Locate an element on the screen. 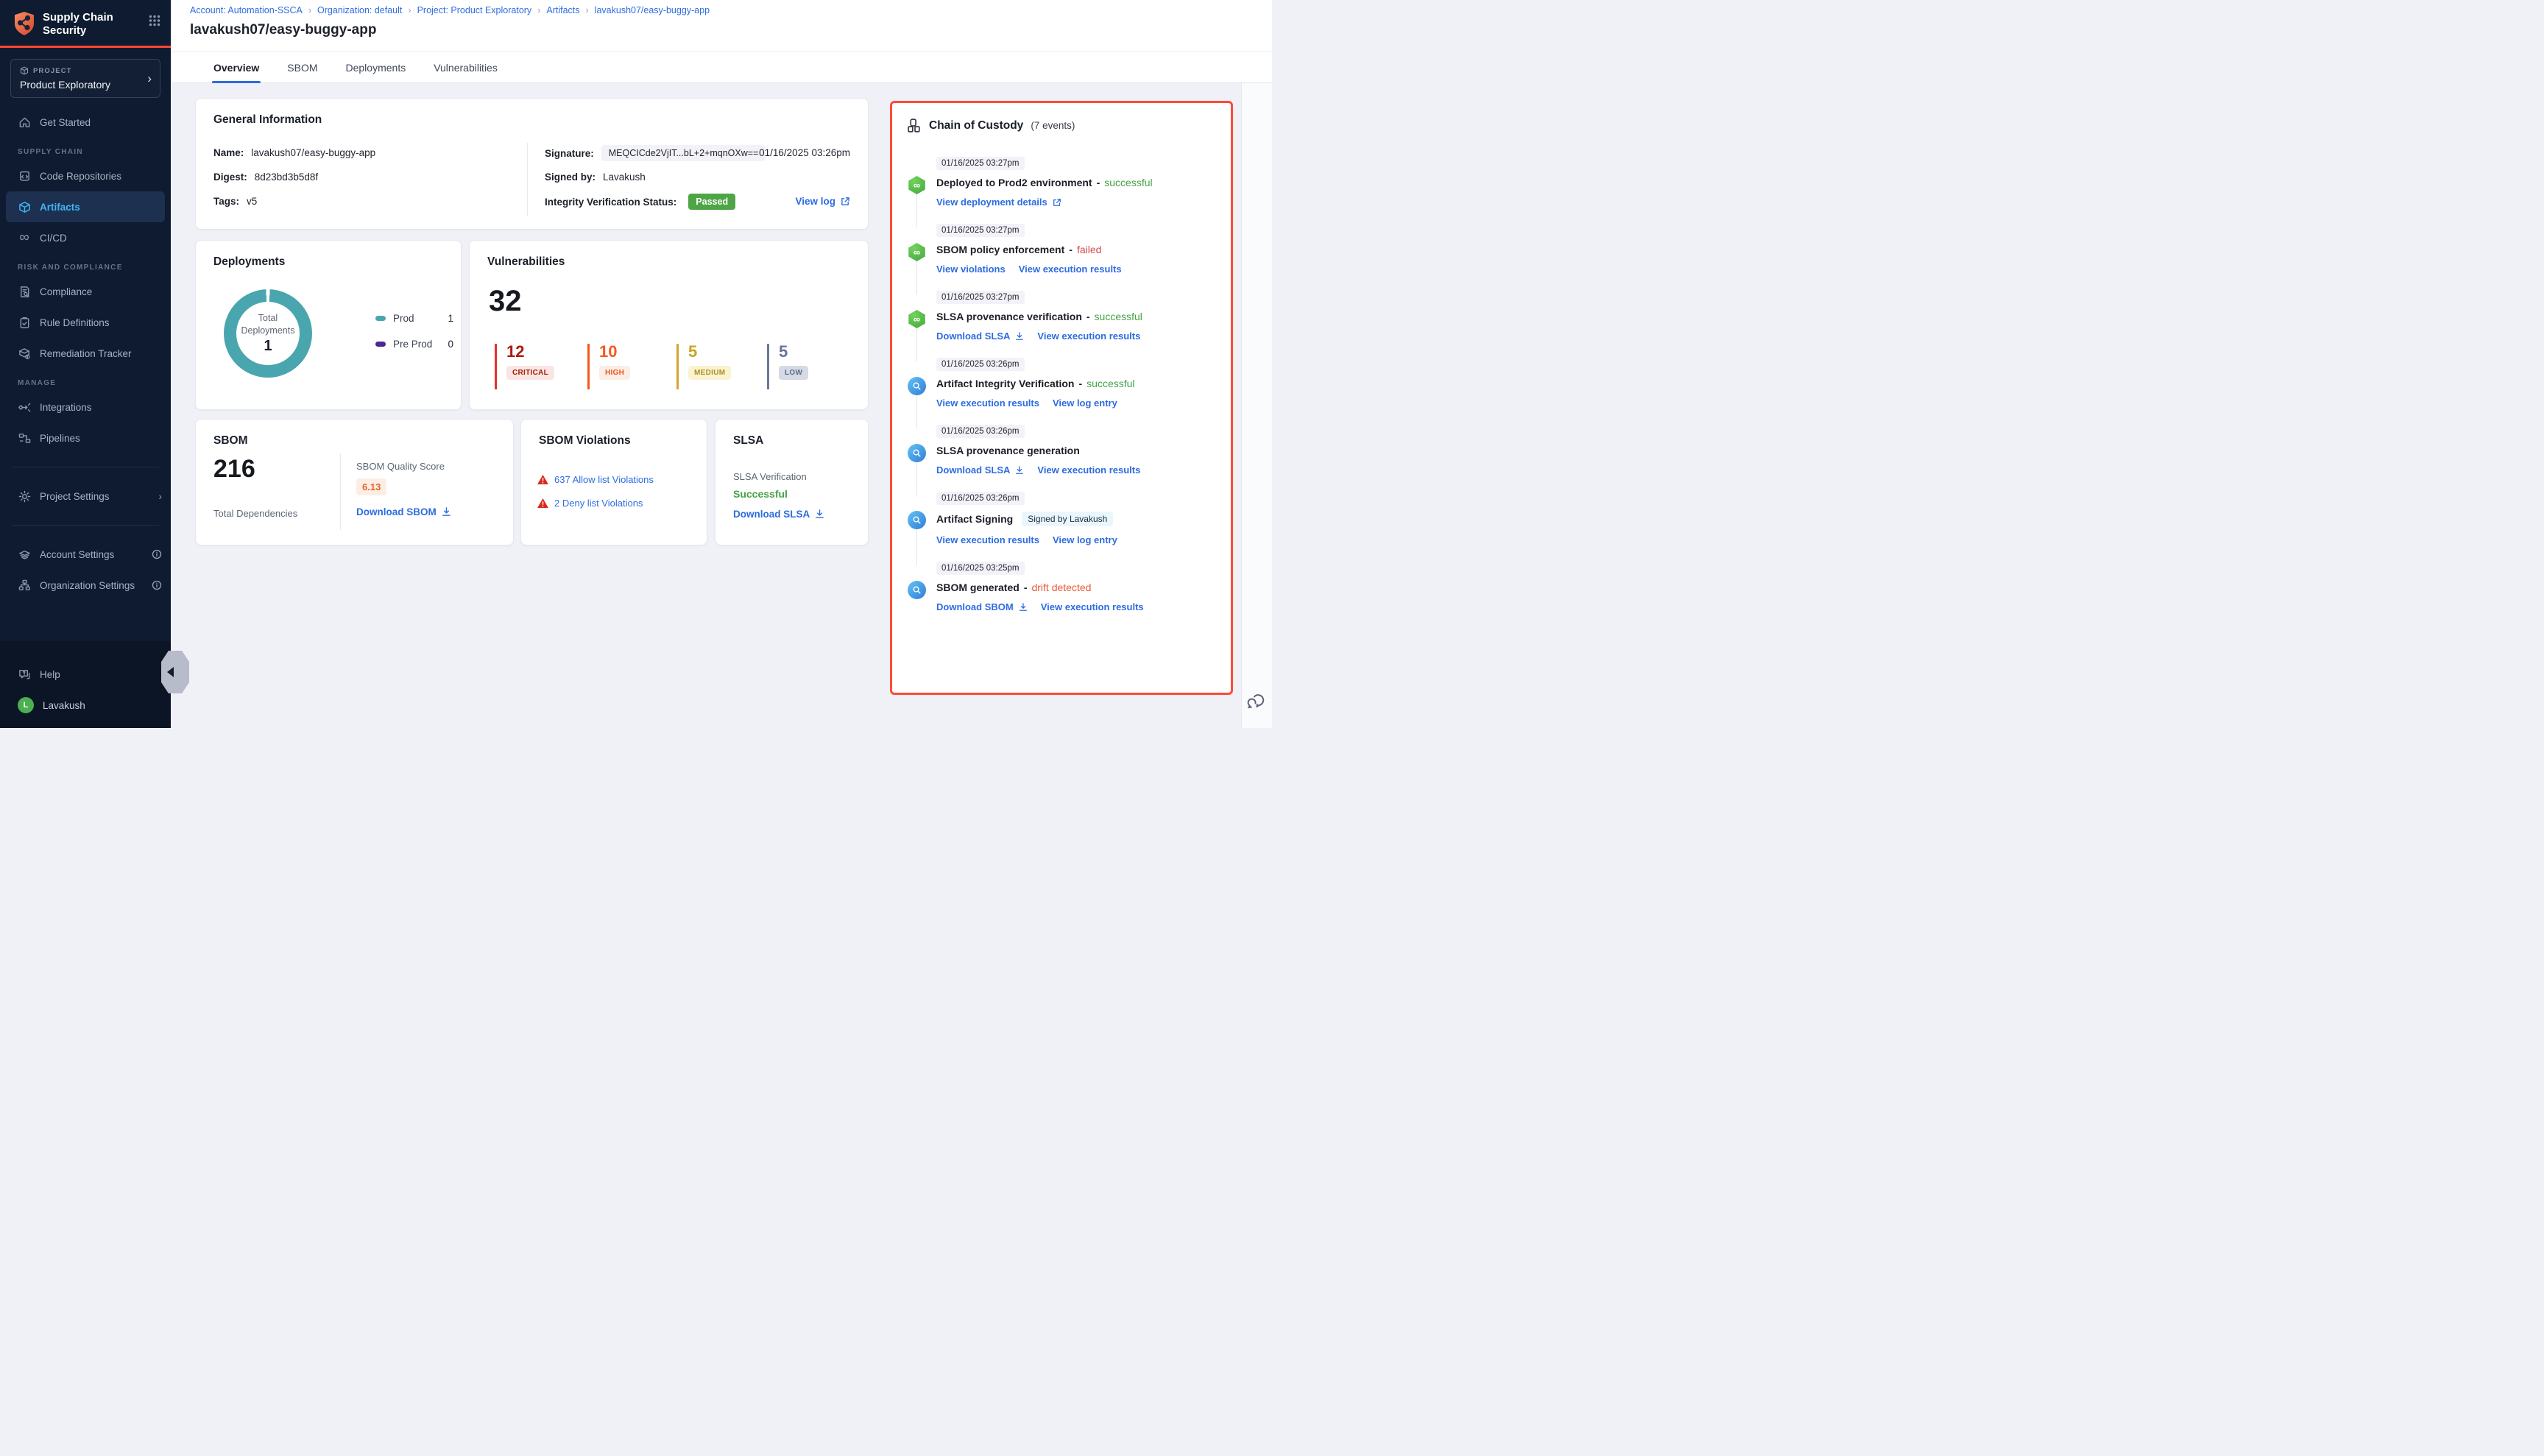 This screenshot has height=1456, width=2544. field-name: Name: lavakush07/easy-buggy-app is located at coordinates (294, 152).